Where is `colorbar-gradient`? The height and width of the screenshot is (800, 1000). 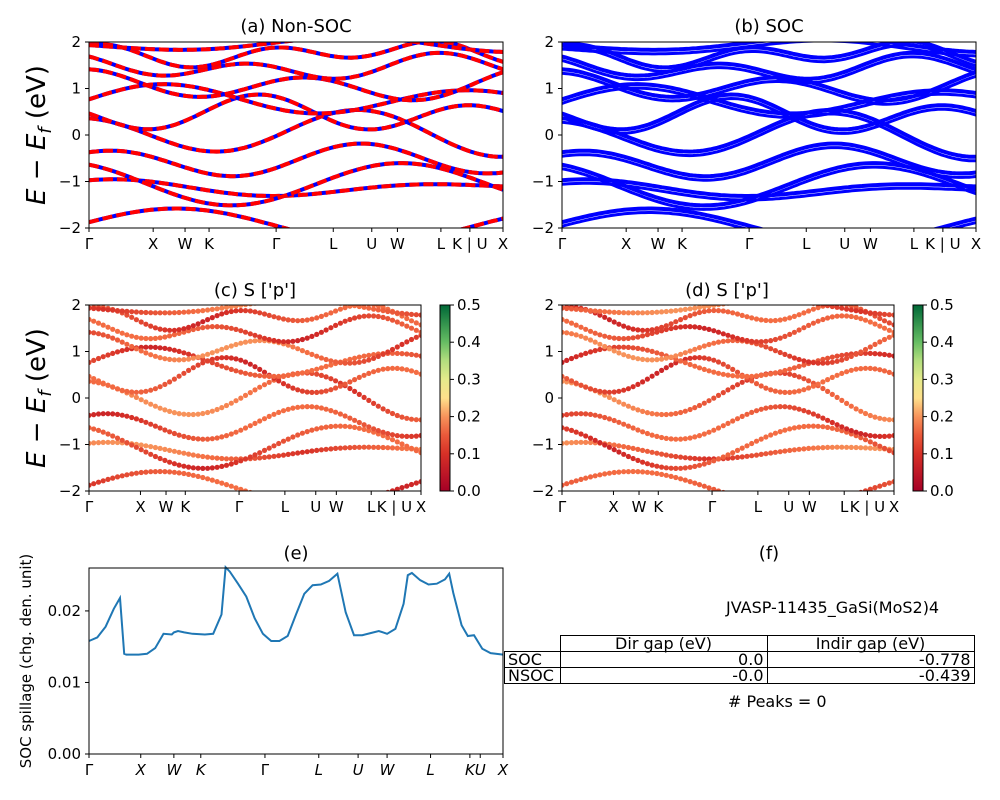
colorbar-gradient is located at coordinates (918, 398).